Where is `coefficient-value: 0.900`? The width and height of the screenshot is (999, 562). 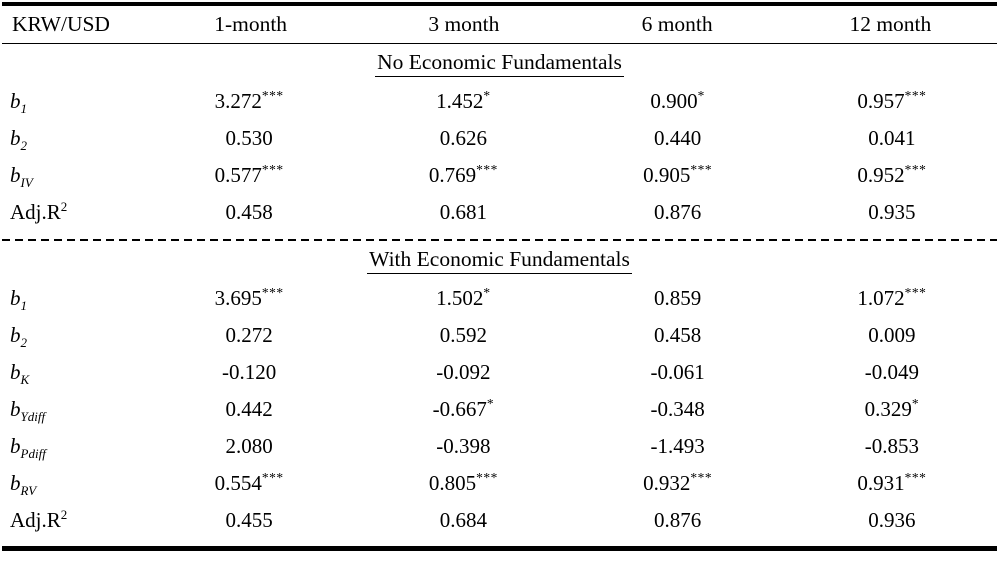 coefficient-value: 0.900 is located at coordinates (674, 101).